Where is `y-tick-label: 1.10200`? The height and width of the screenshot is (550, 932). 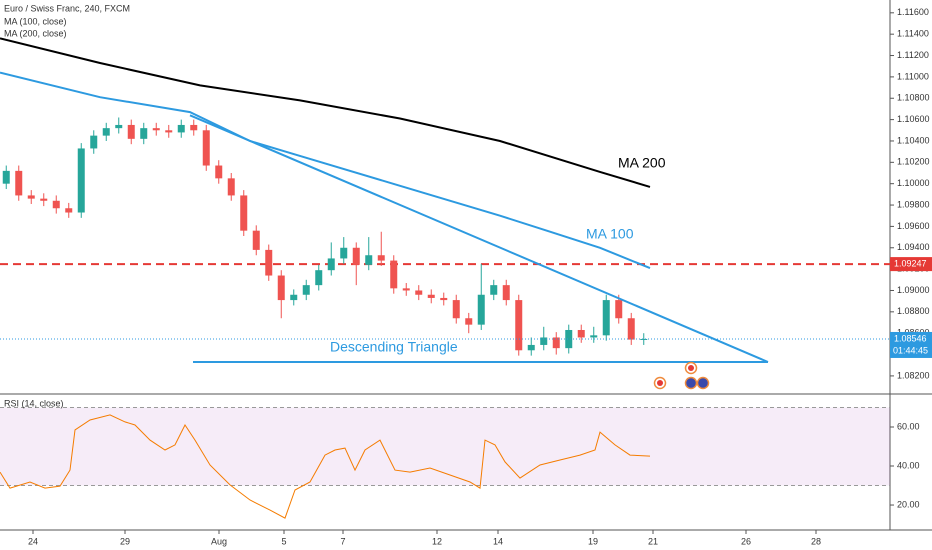
y-tick-label: 1.10200 is located at coordinates (913, 162).